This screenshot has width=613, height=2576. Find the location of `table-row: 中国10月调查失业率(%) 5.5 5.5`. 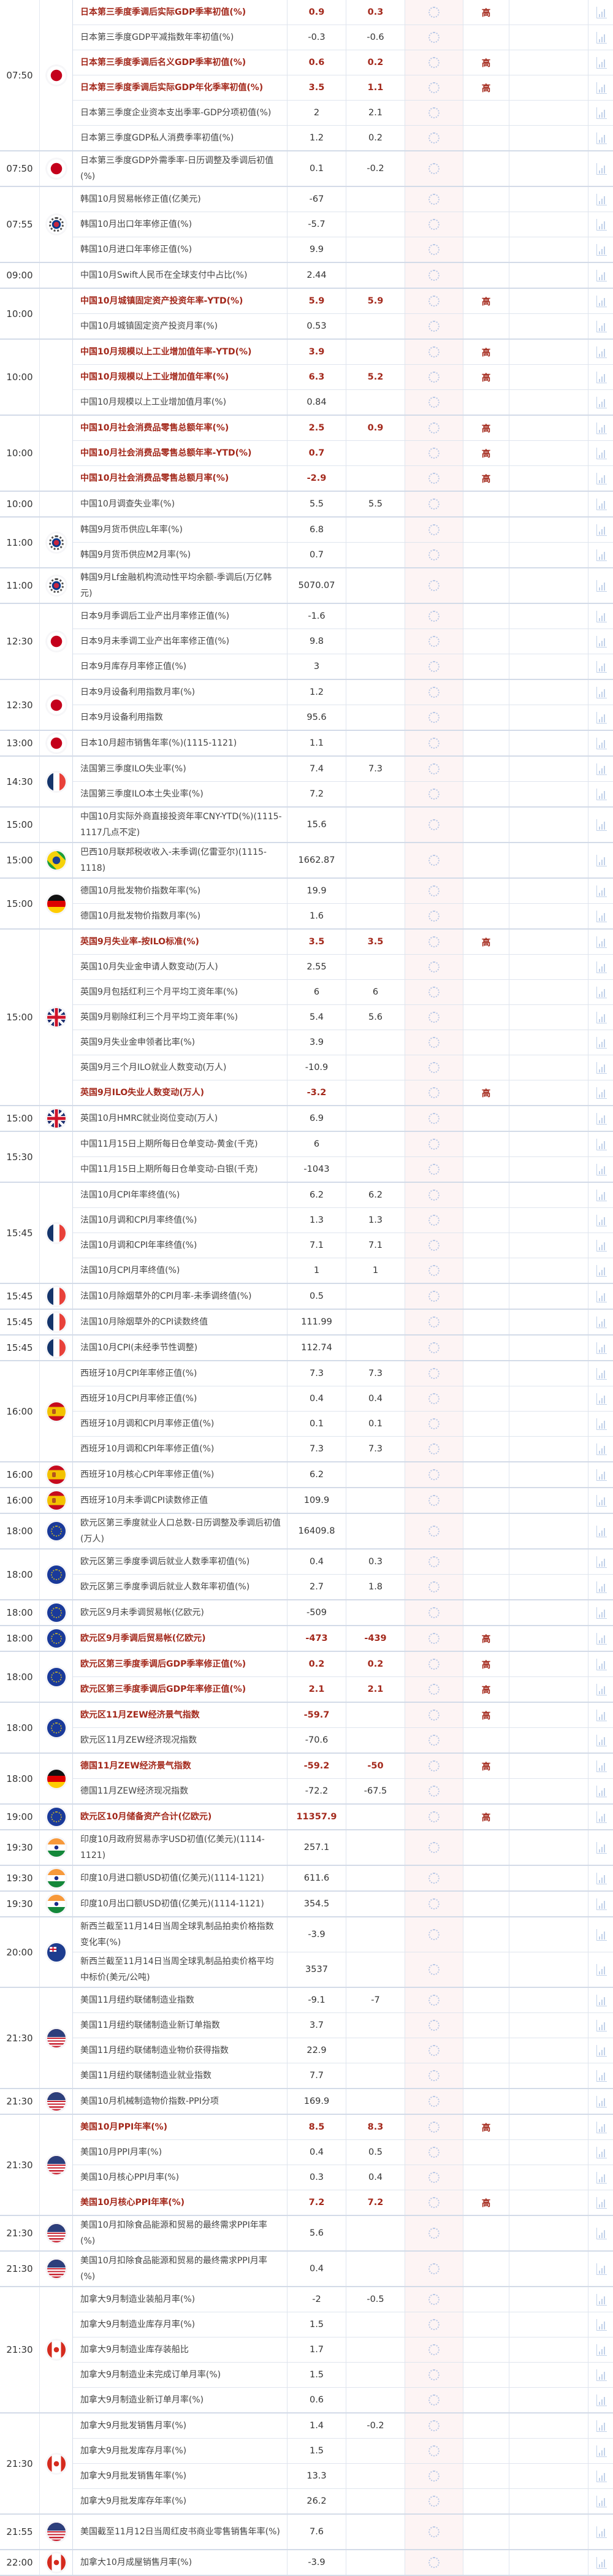

table-row: 中国10月调查失业率(%) 5.5 5.5 is located at coordinates (343, 504).